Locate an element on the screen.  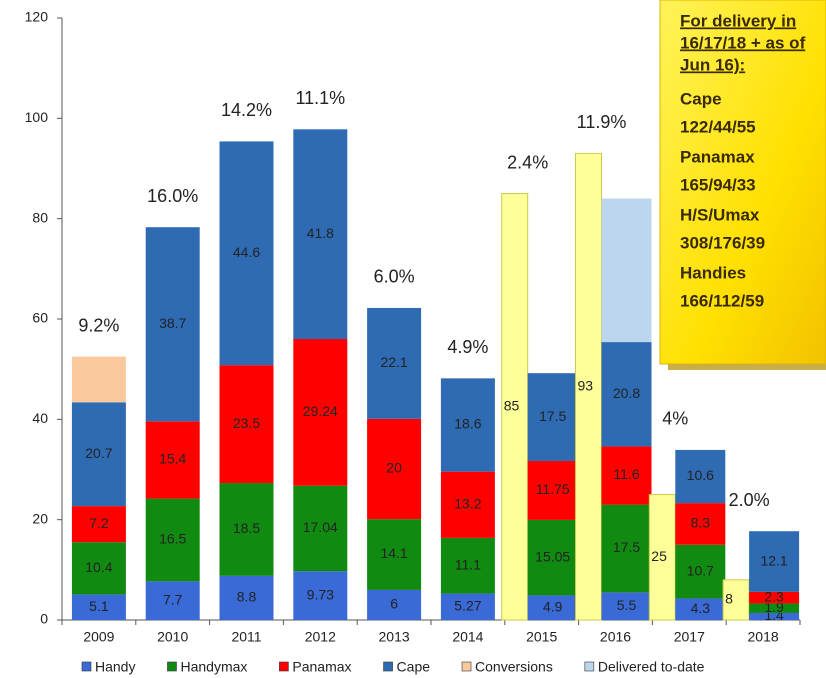
data-label: 5.1 is located at coordinates (99, 606).